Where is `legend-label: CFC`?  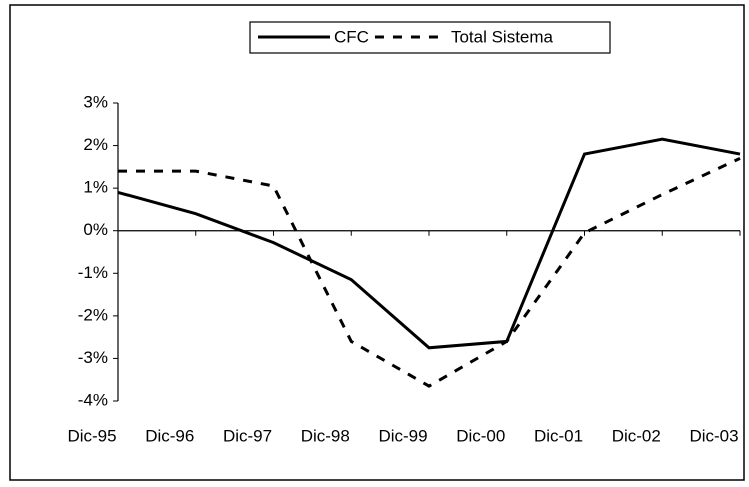
legend-label: CFC is located at coordinates (351, 36).